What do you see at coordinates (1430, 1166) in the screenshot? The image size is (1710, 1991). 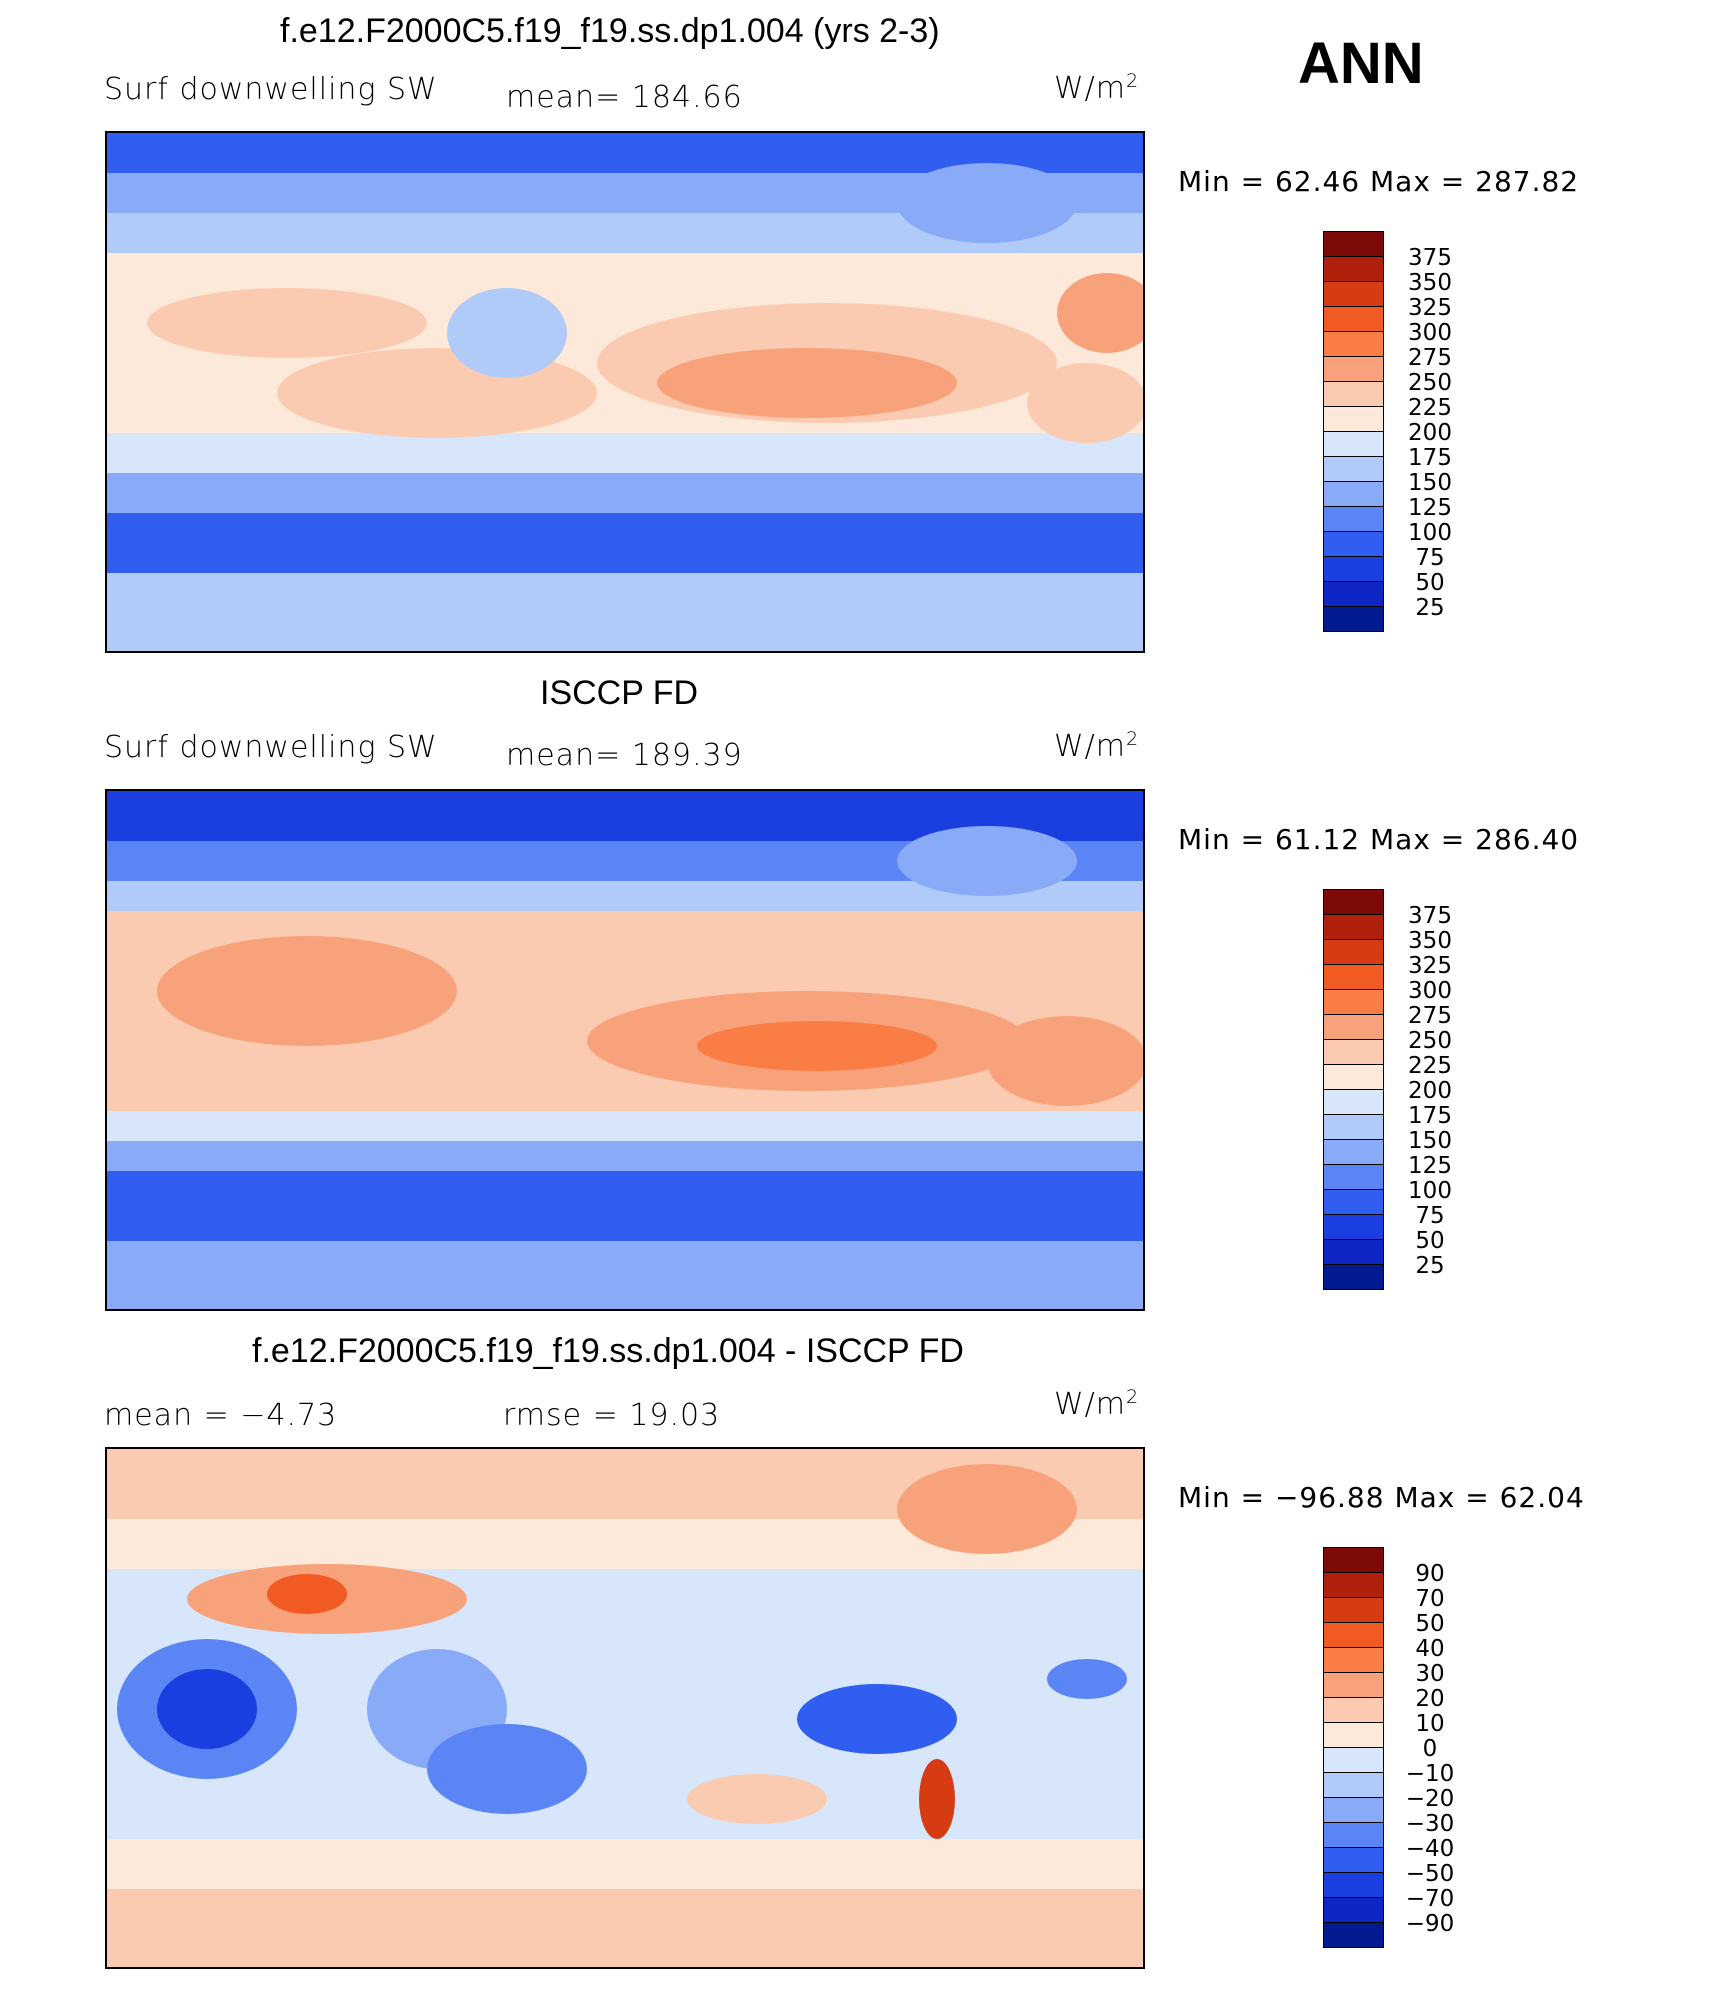 I see `cbar-tick-label: 125` at bounding box center [1430, 1166].